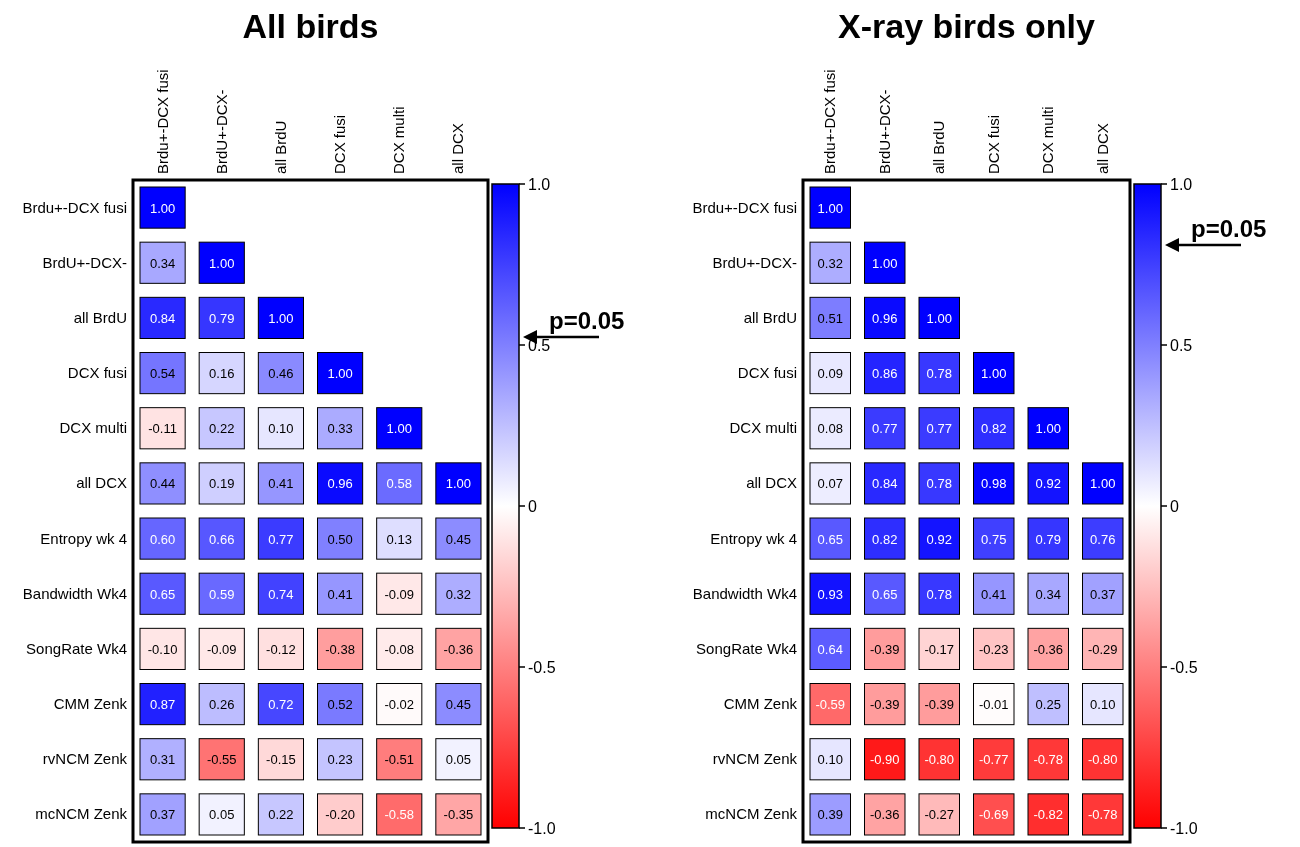 The width and height of the screenshot is (1300, 847). What do you see at coordinates (939, 649) in the screenshot?
I see `data-label: -0.17` at bounding box center [939, 649].